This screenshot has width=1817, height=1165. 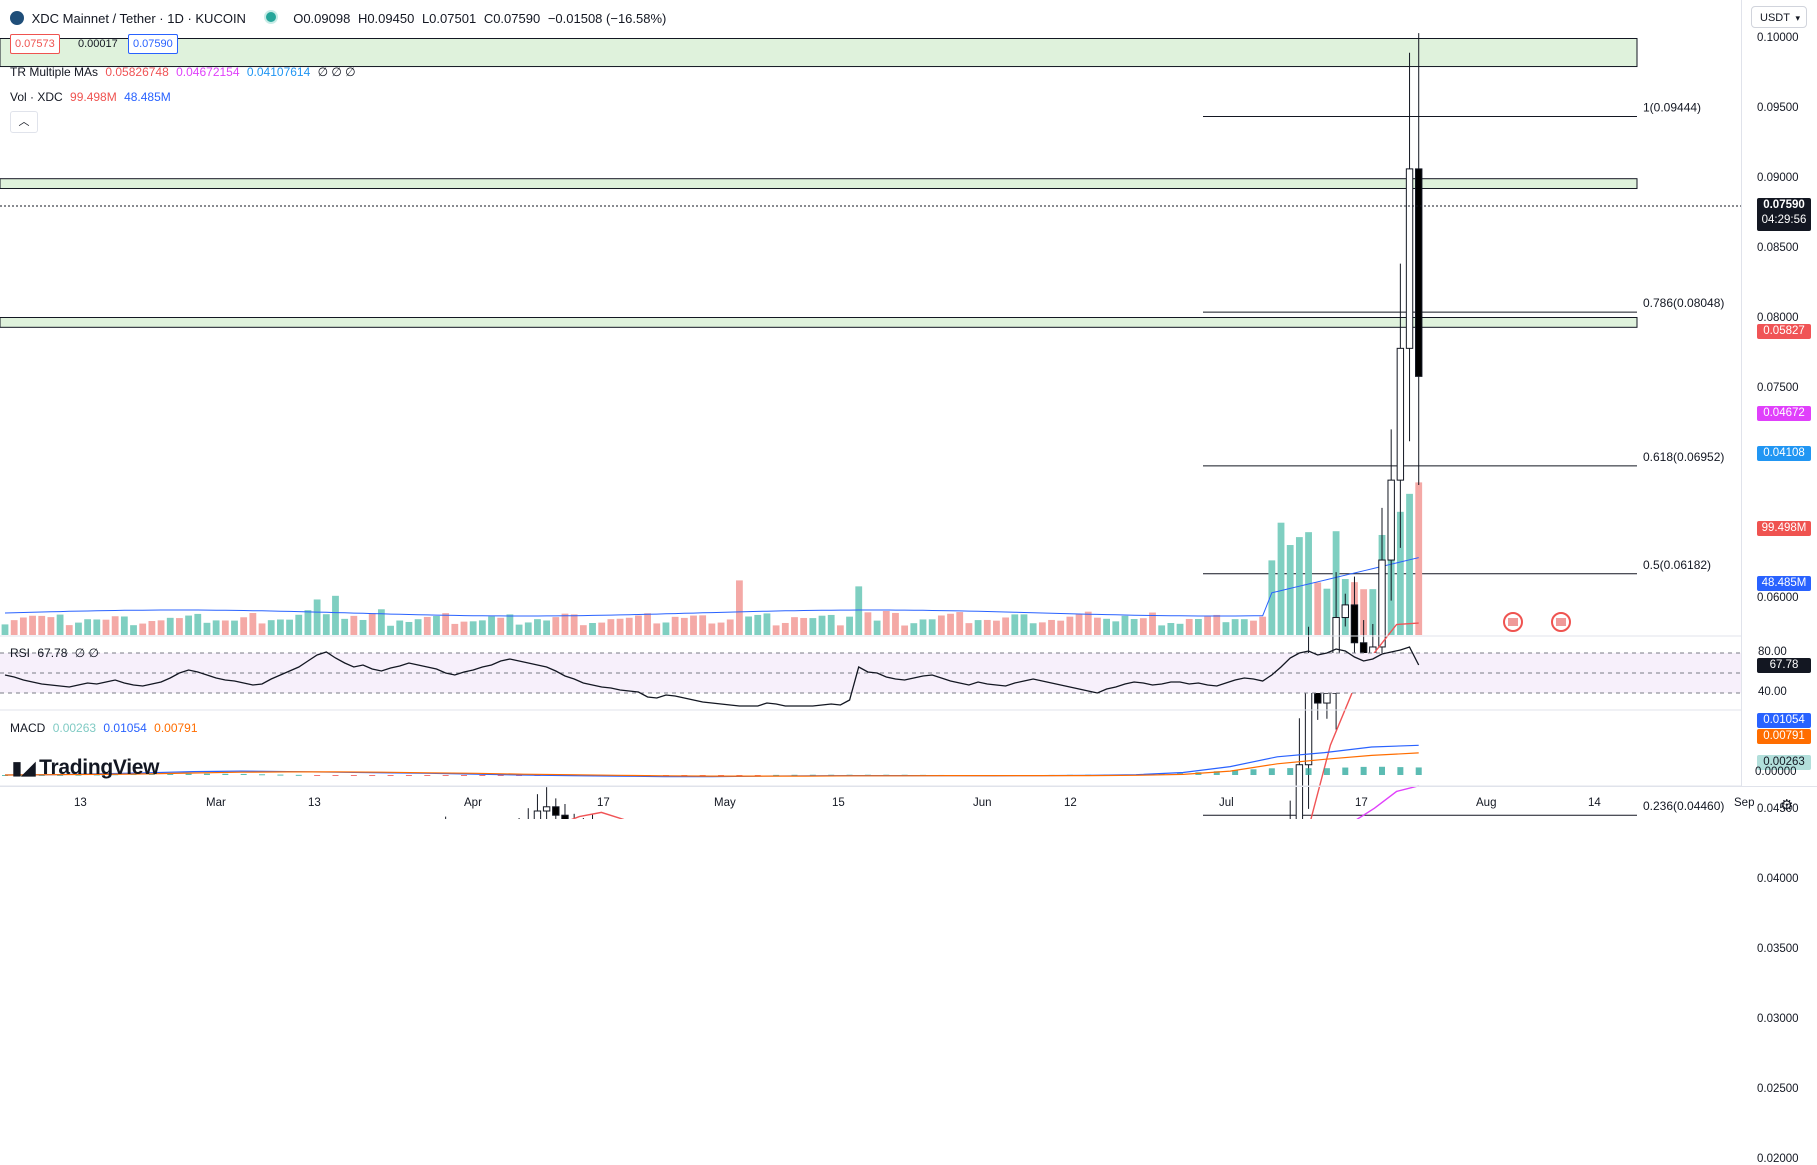 I want to click on volume-legend: Vol · XDC 99.498M 48.485M, so click(x=92, y=97).